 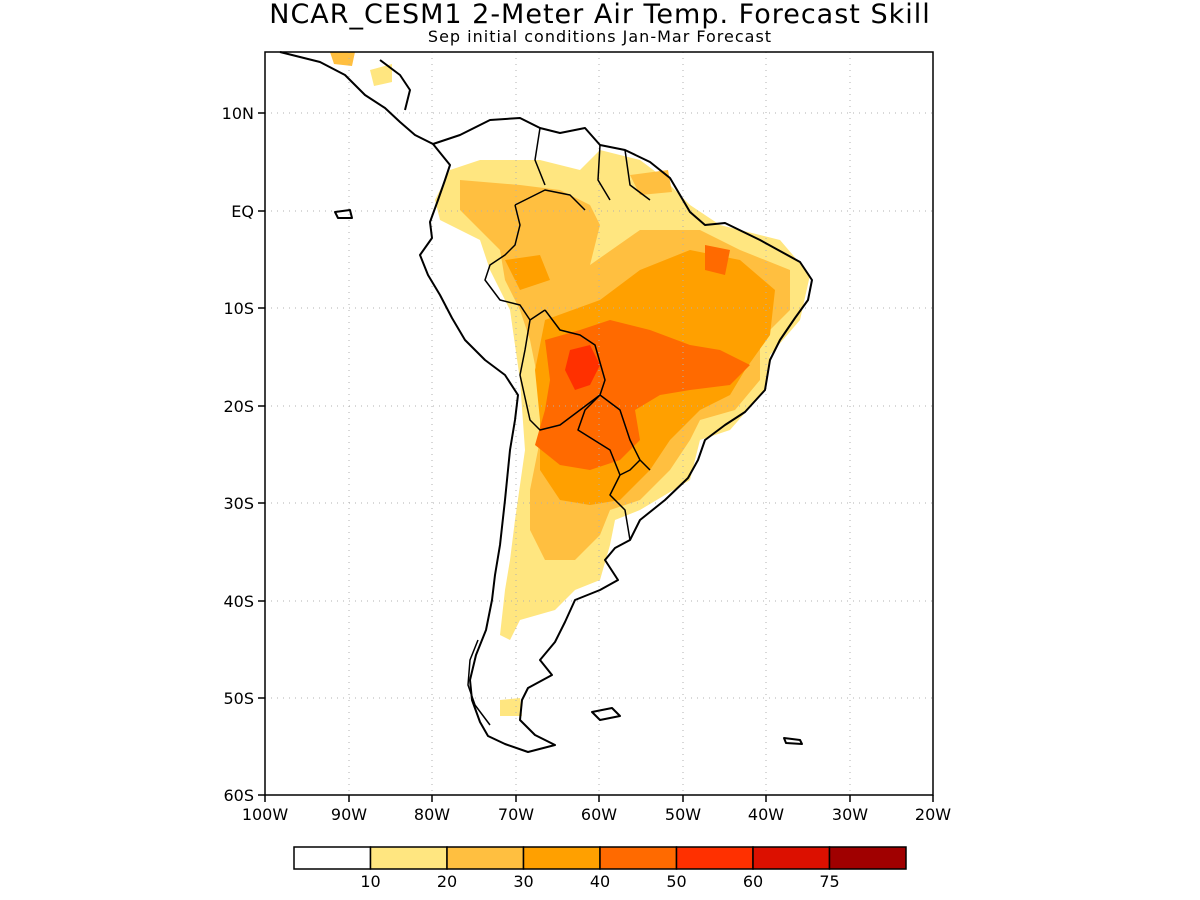 I want to click on lon-label: 90W, so click(x=349, y=814).